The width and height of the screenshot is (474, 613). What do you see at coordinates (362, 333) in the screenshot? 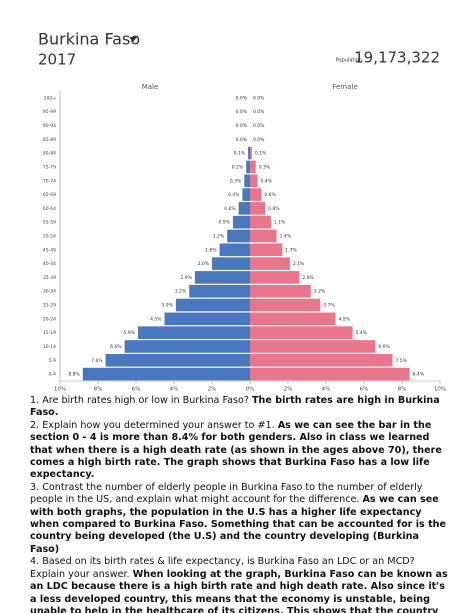
I see `value-label: 5.4%` at bounding box center [362, 333].